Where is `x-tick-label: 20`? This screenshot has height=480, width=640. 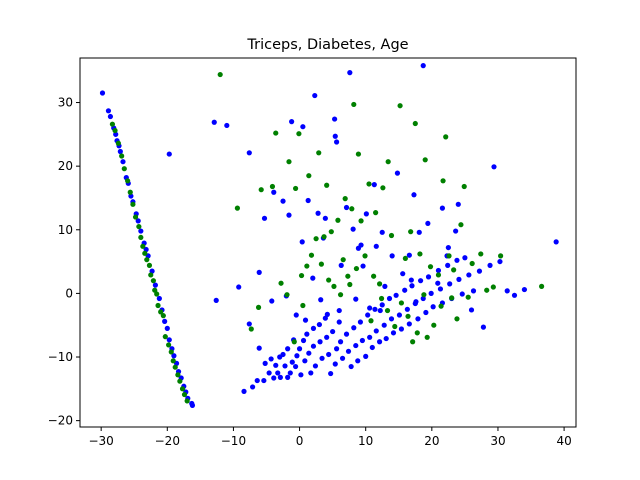 x-tick-label: 20 is located at coordinates (431, 441).